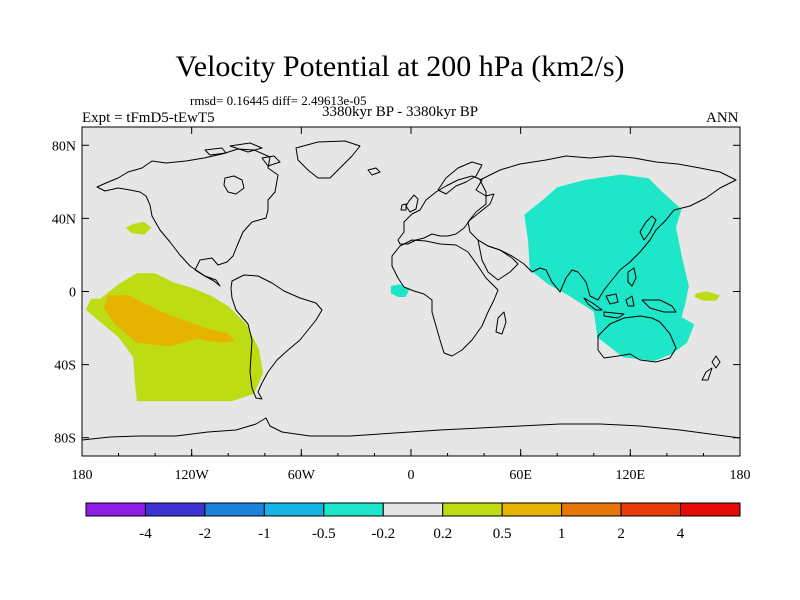 Image resolution: width=800 pixels, height=600 pixels. Describe the element at coordinates (630, 306) in the screenshot. I see `coastline-indonesia` at that location.